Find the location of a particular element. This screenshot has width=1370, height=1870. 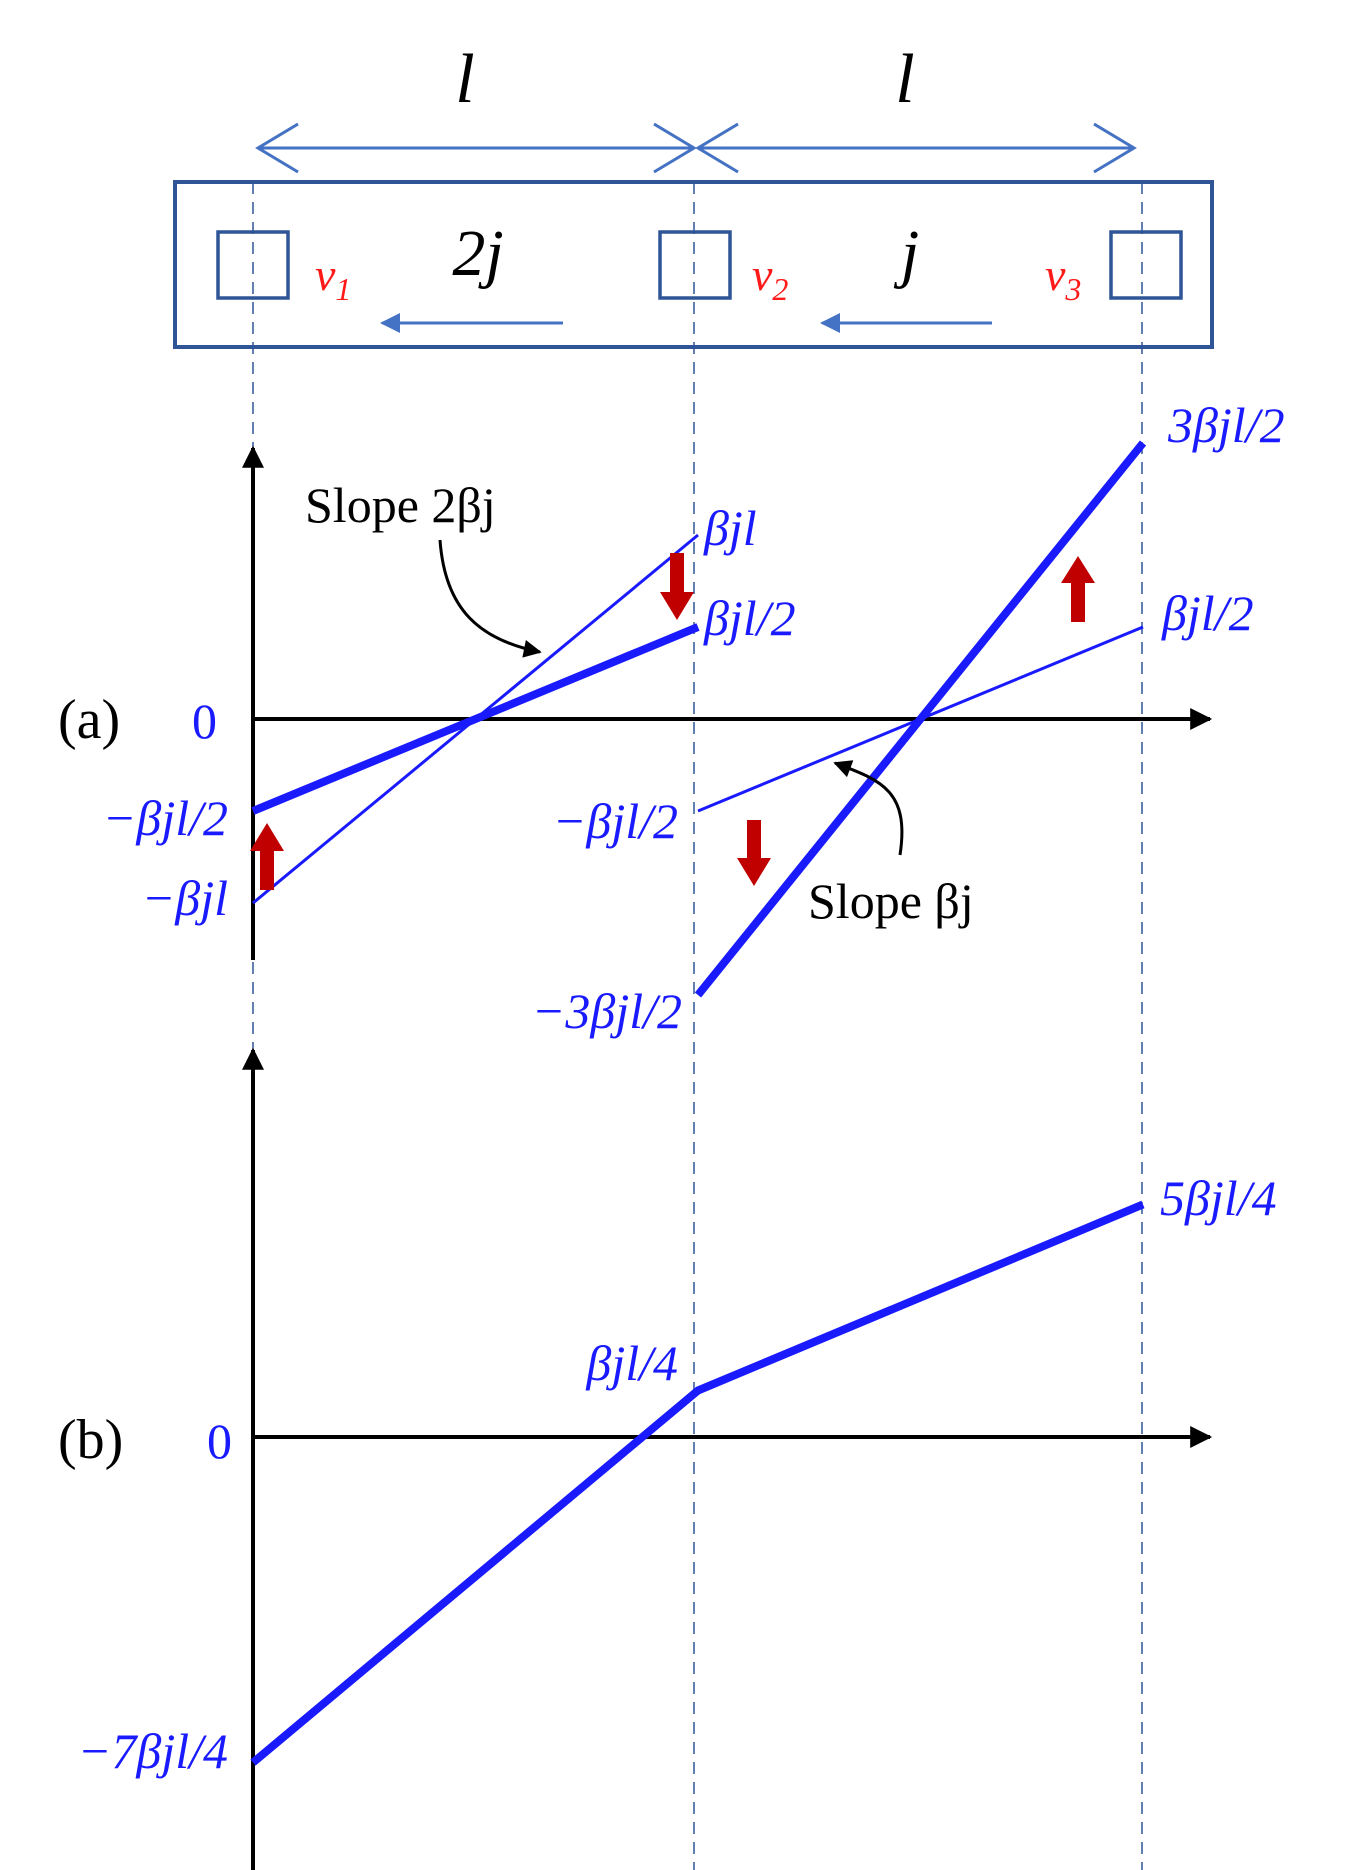

red-arrows is located at coordinates (672, 721).